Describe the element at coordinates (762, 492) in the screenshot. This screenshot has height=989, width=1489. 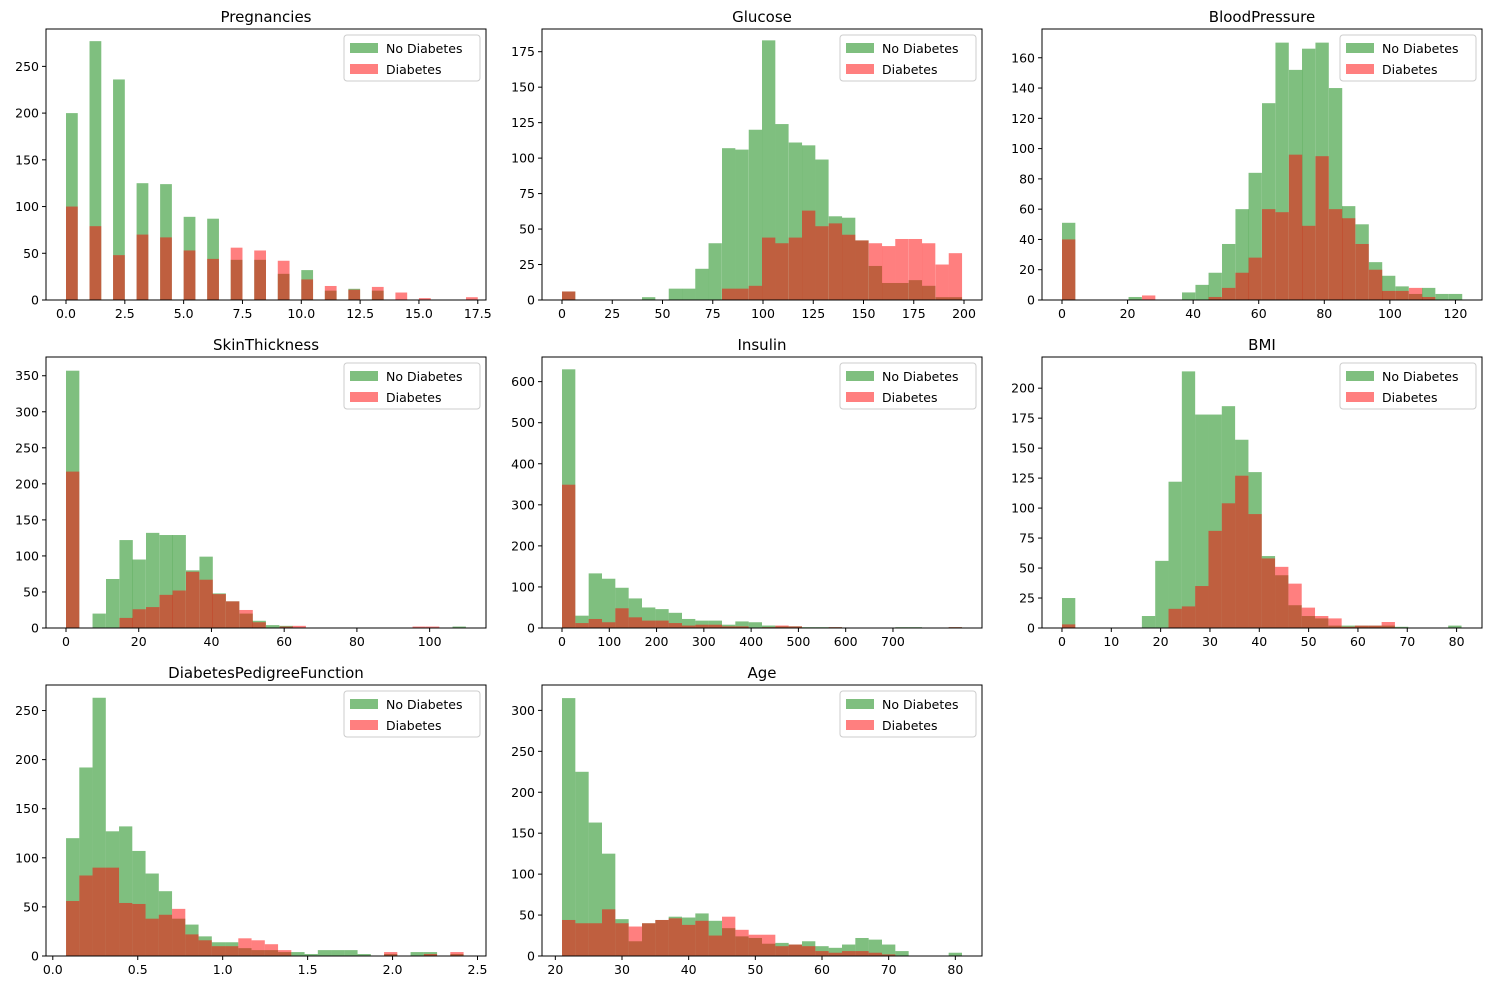
I see `axes-frame` at that location.